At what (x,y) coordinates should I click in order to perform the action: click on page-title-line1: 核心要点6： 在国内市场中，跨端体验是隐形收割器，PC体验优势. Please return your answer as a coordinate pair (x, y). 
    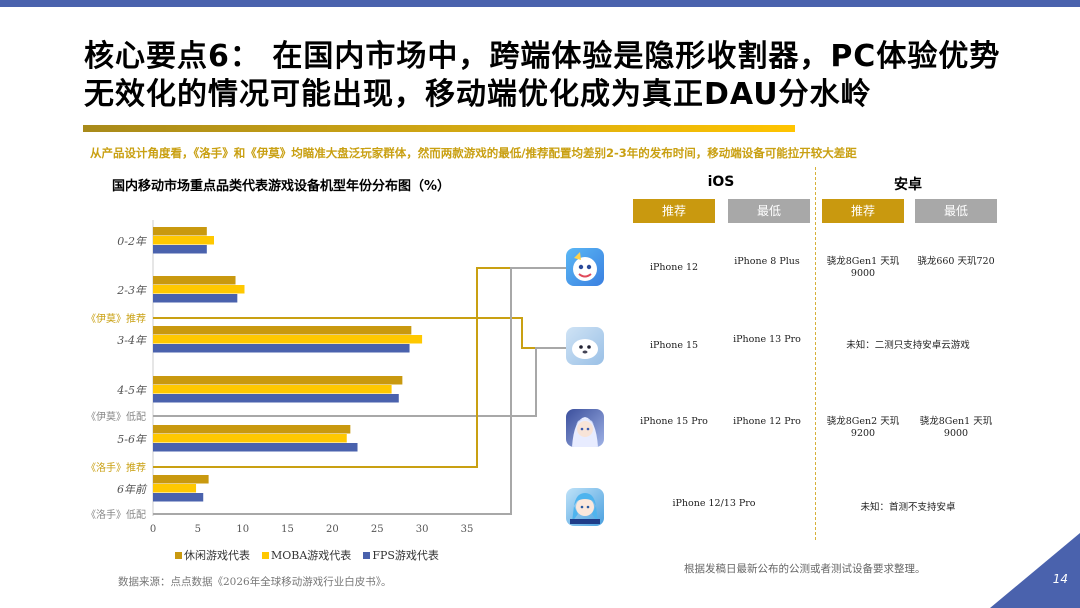
    Looking at the image, I should click on (542, 56).